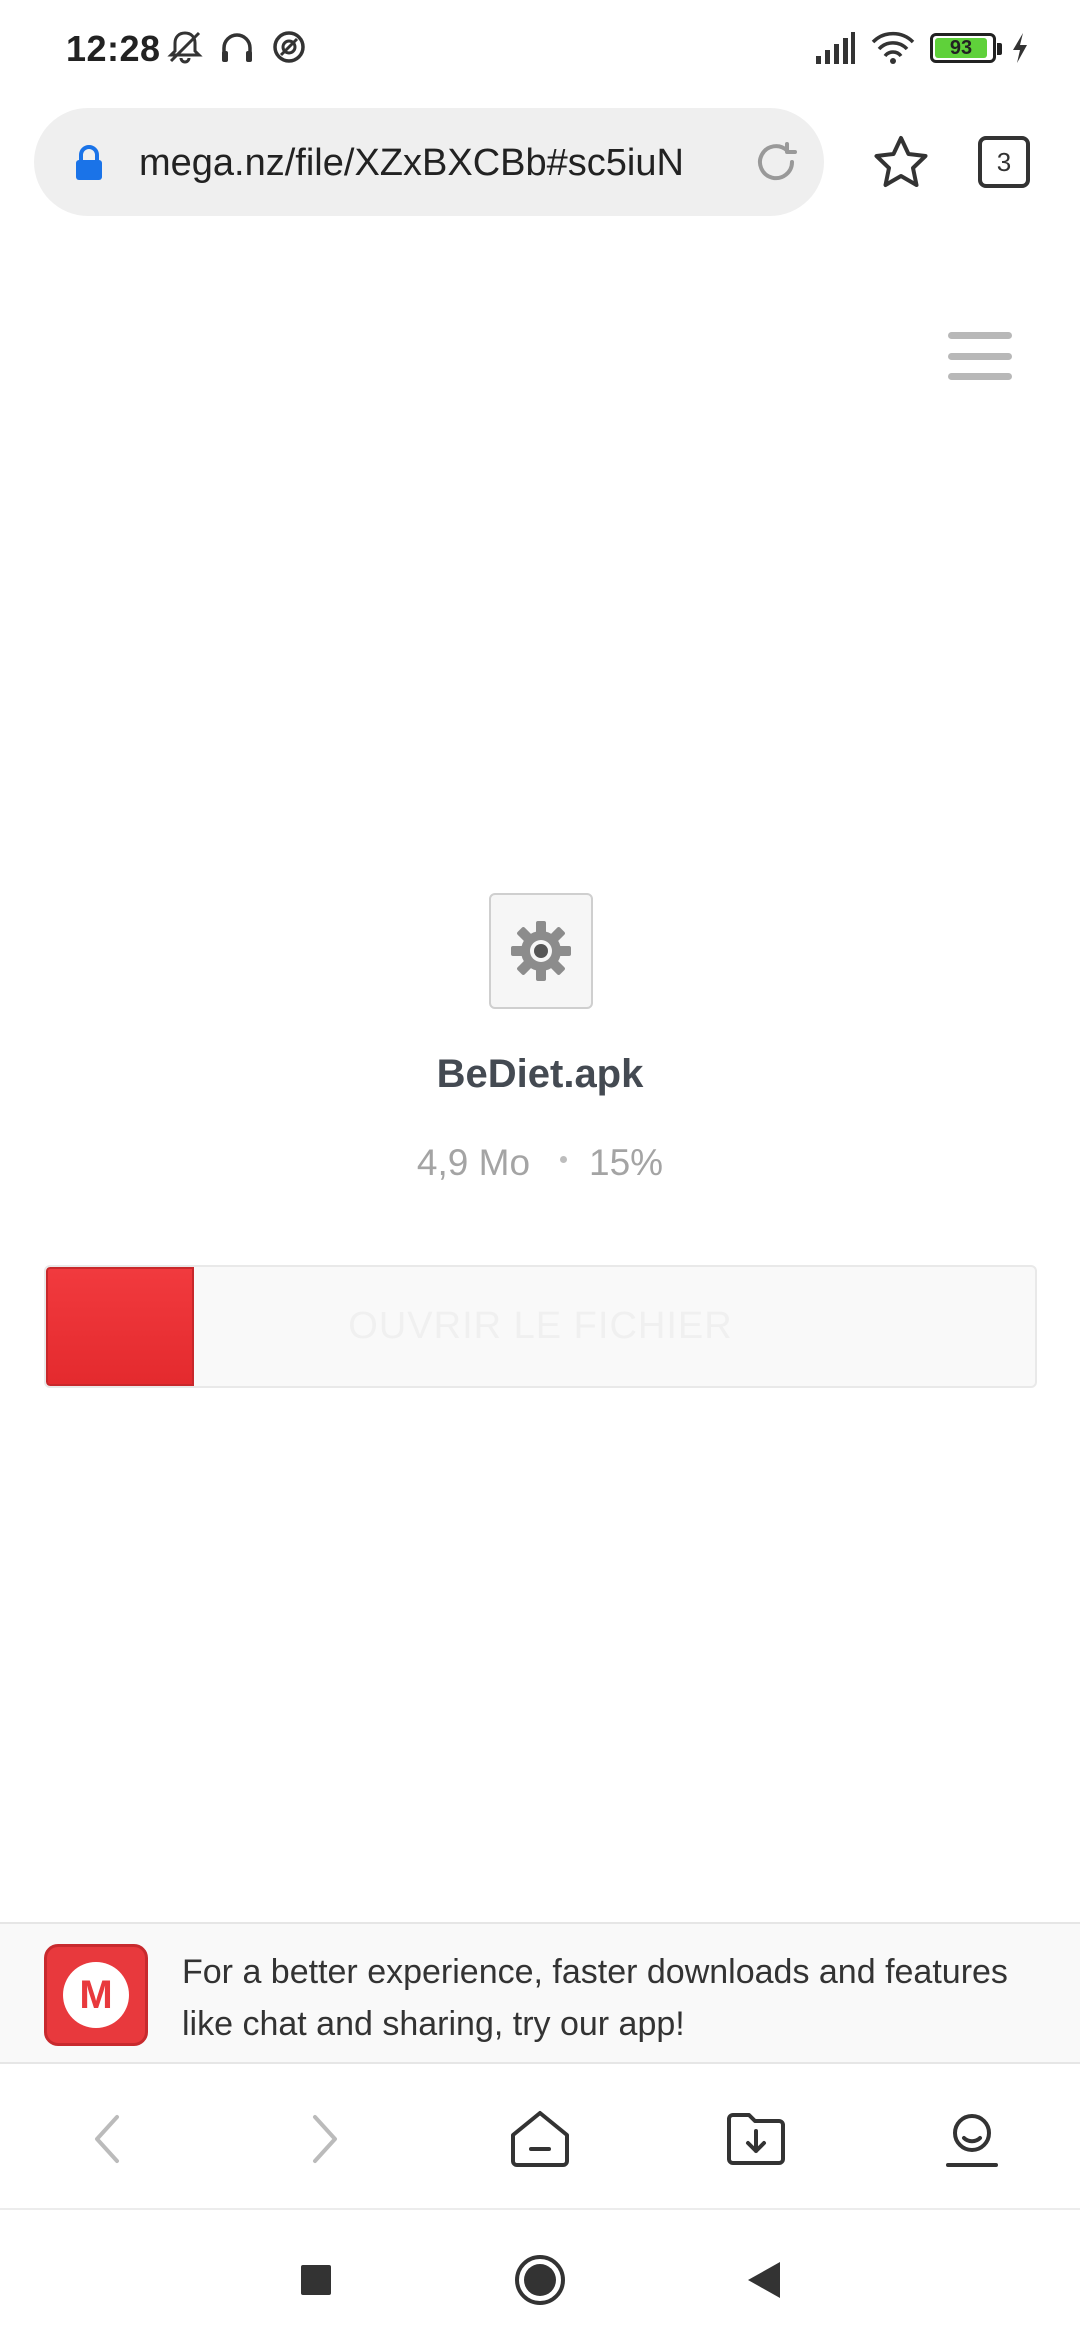 The height and width of the screenshot is (2340, 1080). Describe the element at coordinates (776, 162) in the screenshot. I see `reload-icon` at that location.